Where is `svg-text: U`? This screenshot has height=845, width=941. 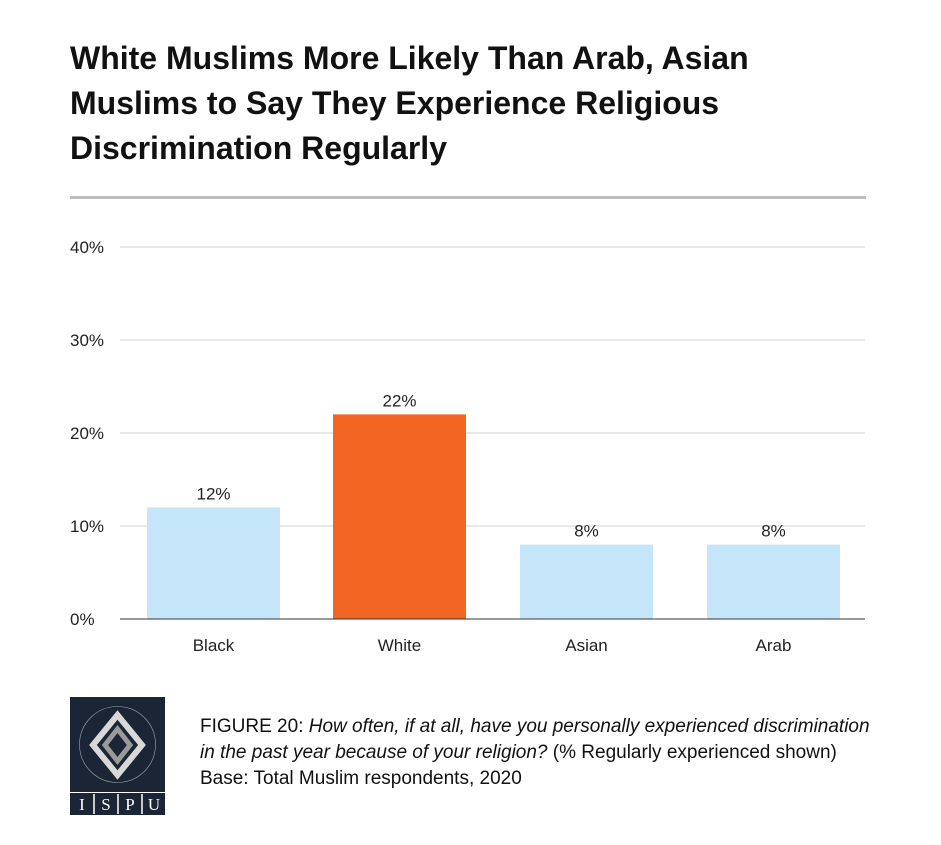 svg-text: U is located at coordinates (154, 804).